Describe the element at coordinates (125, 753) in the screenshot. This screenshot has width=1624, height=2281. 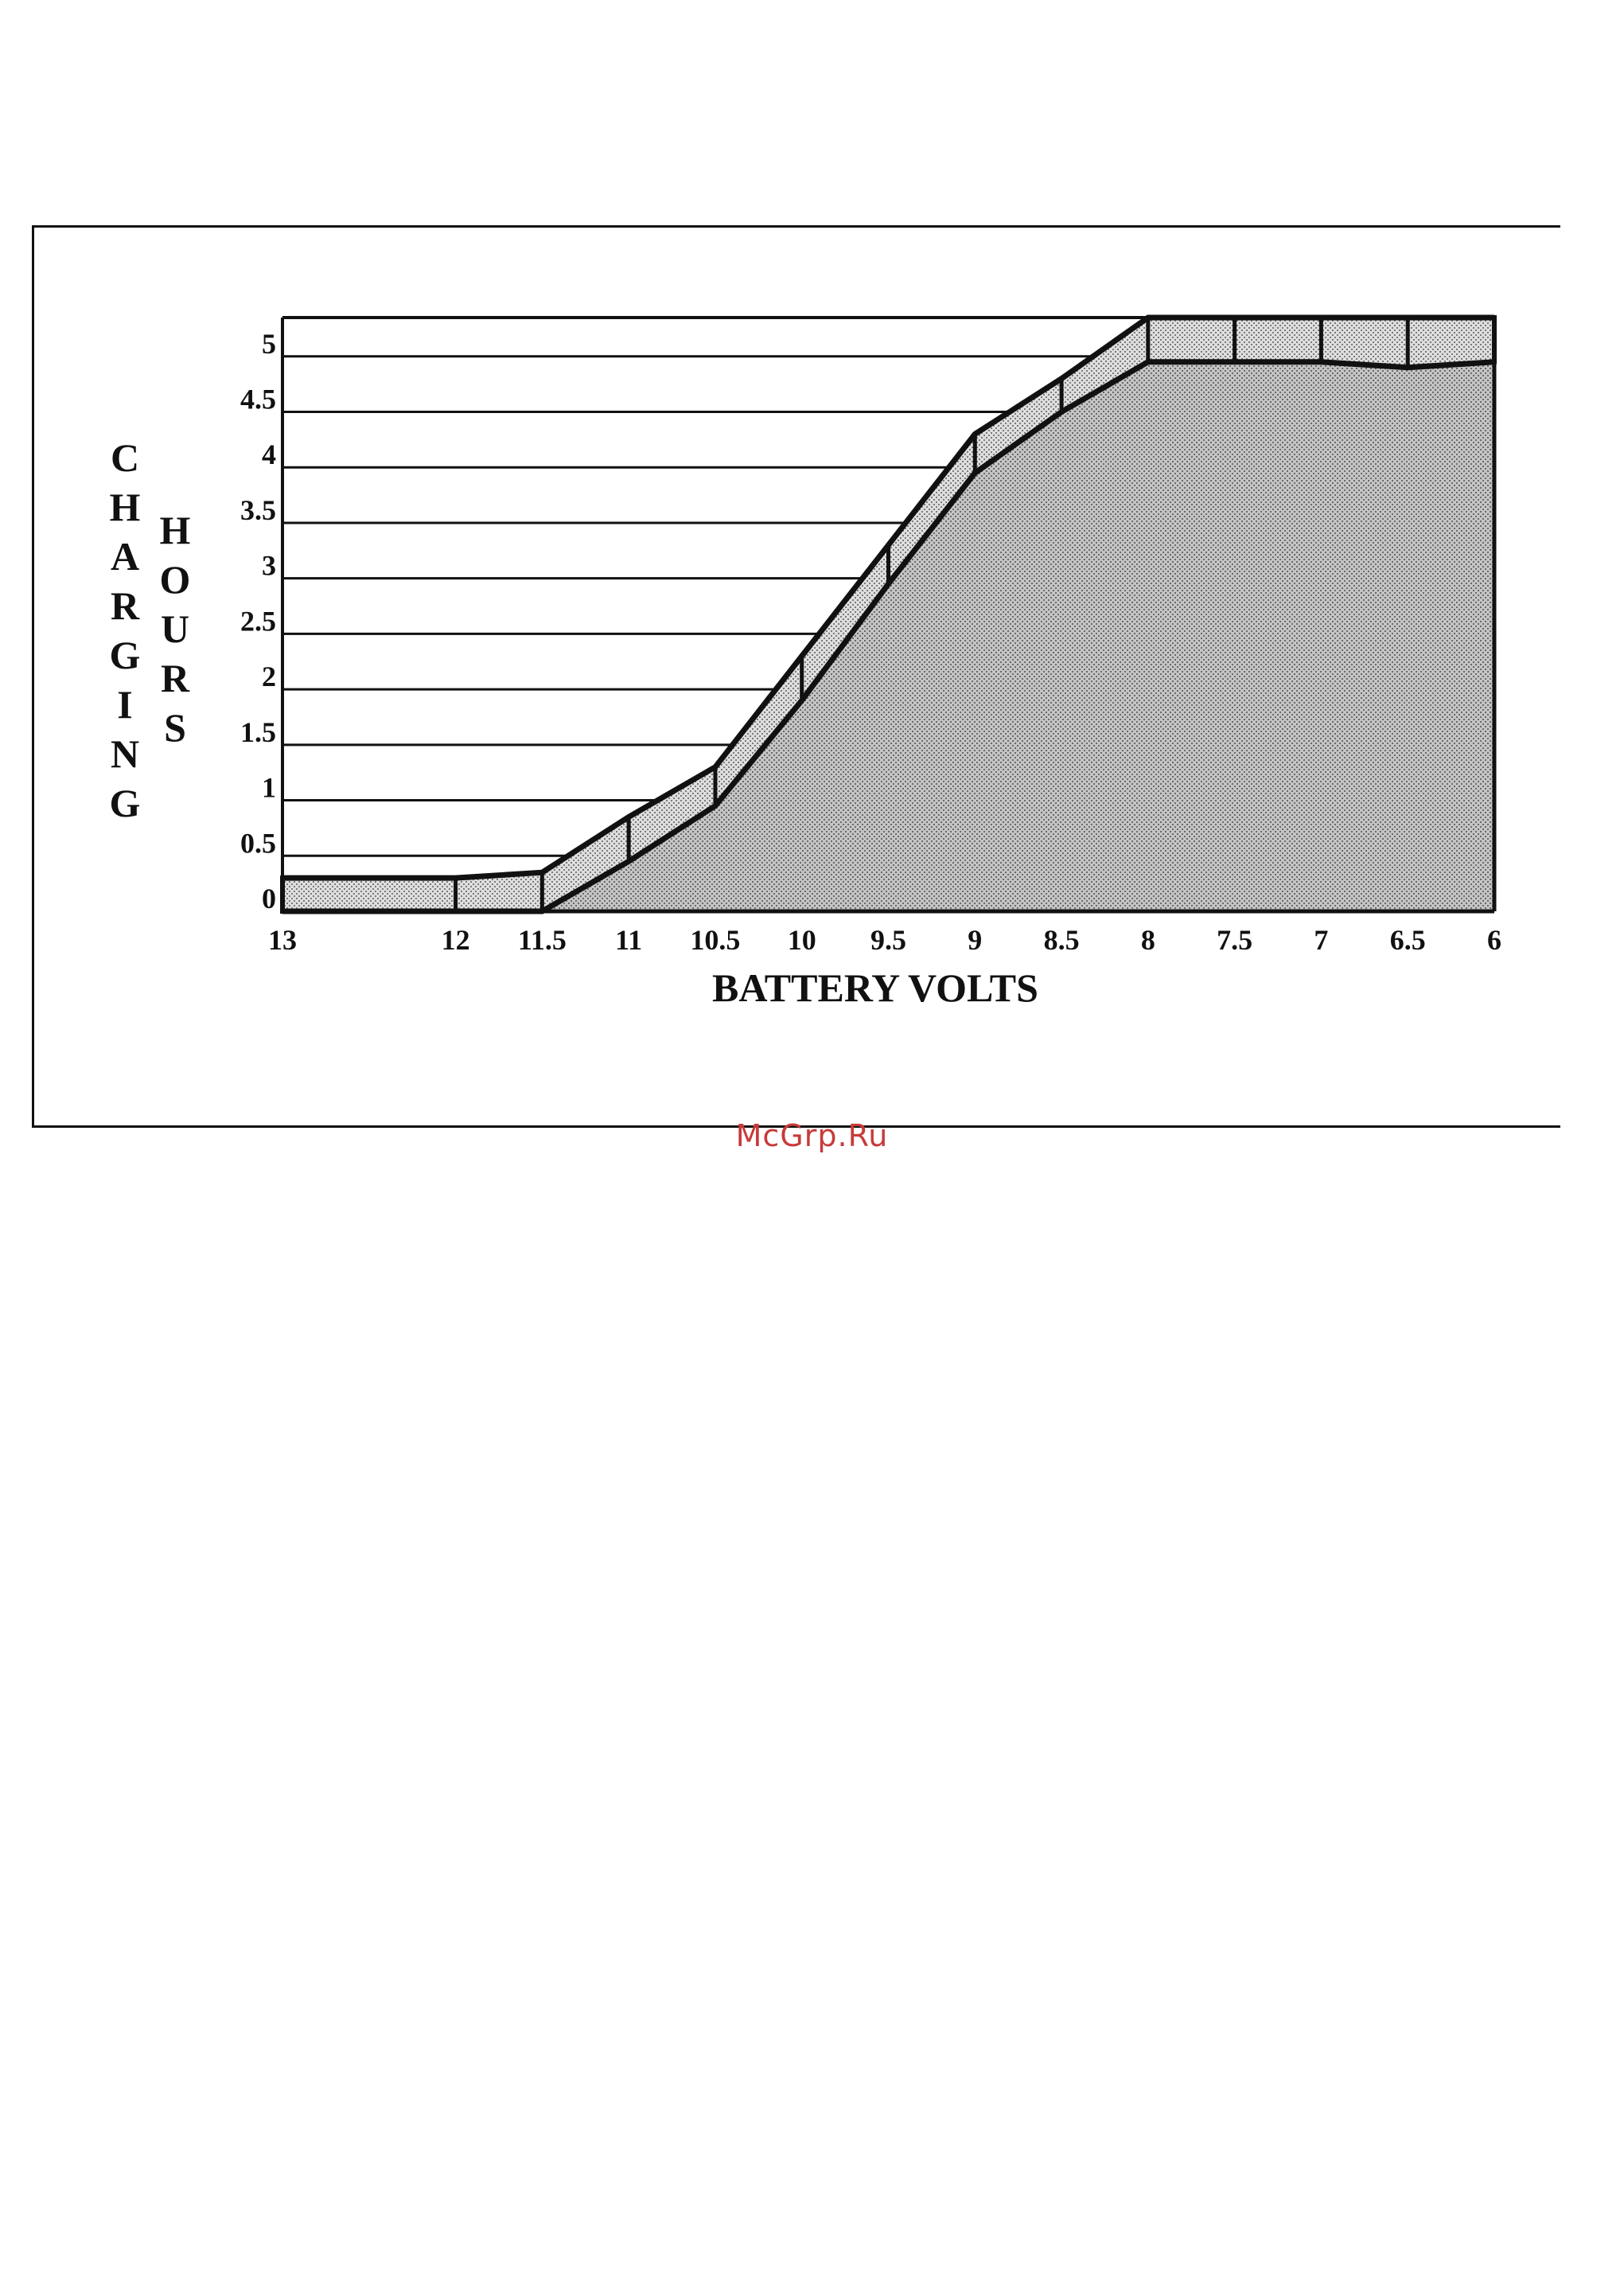
I see `y-title-charging-letter-6: N` at that location.